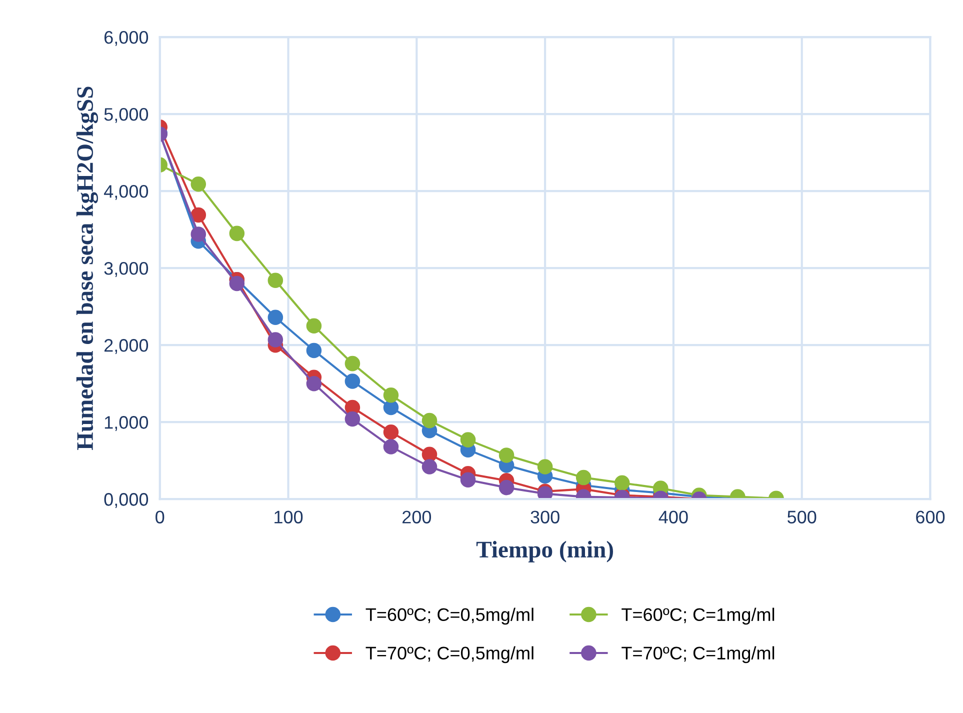 The image size is (963, 713). What do you see at coordinates (673, 517) in the screenshot?
I see `x-tick-label: 400` at bounding box center [673, 517].